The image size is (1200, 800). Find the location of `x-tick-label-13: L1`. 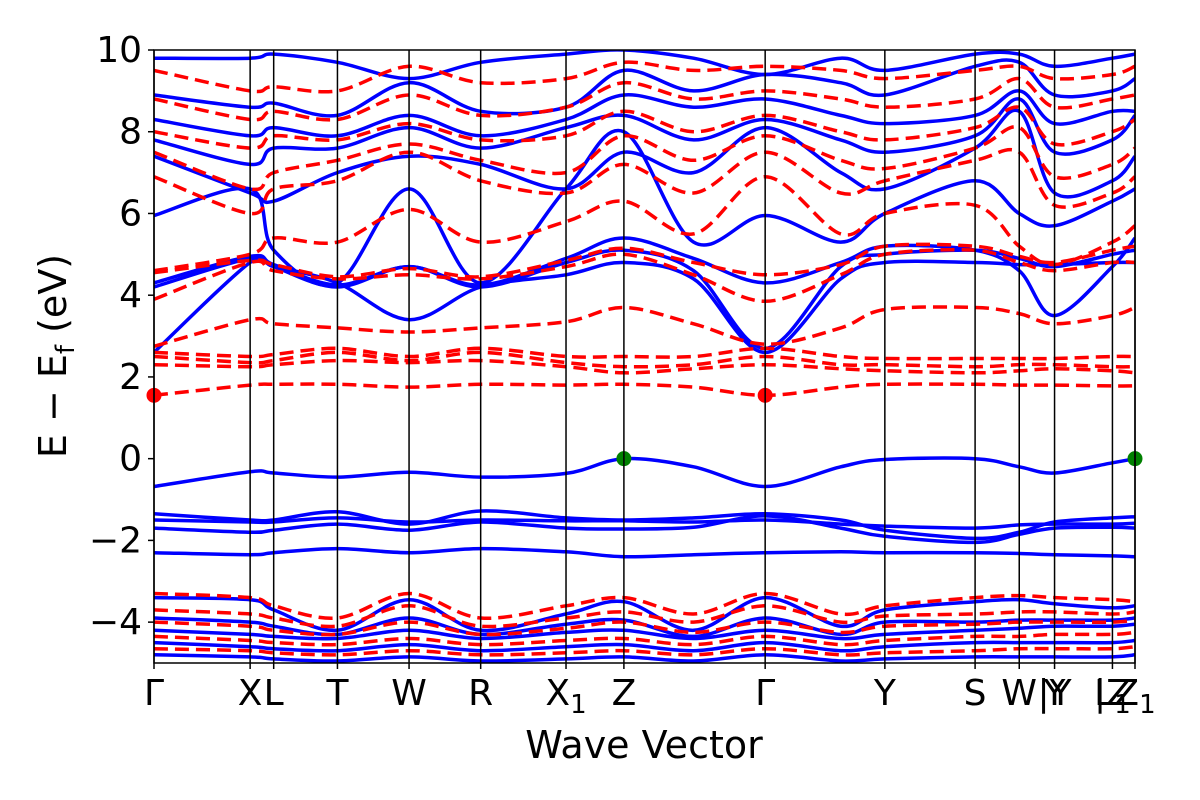

x-tick-label-13: L1 is located at coordinates (1112, 696).